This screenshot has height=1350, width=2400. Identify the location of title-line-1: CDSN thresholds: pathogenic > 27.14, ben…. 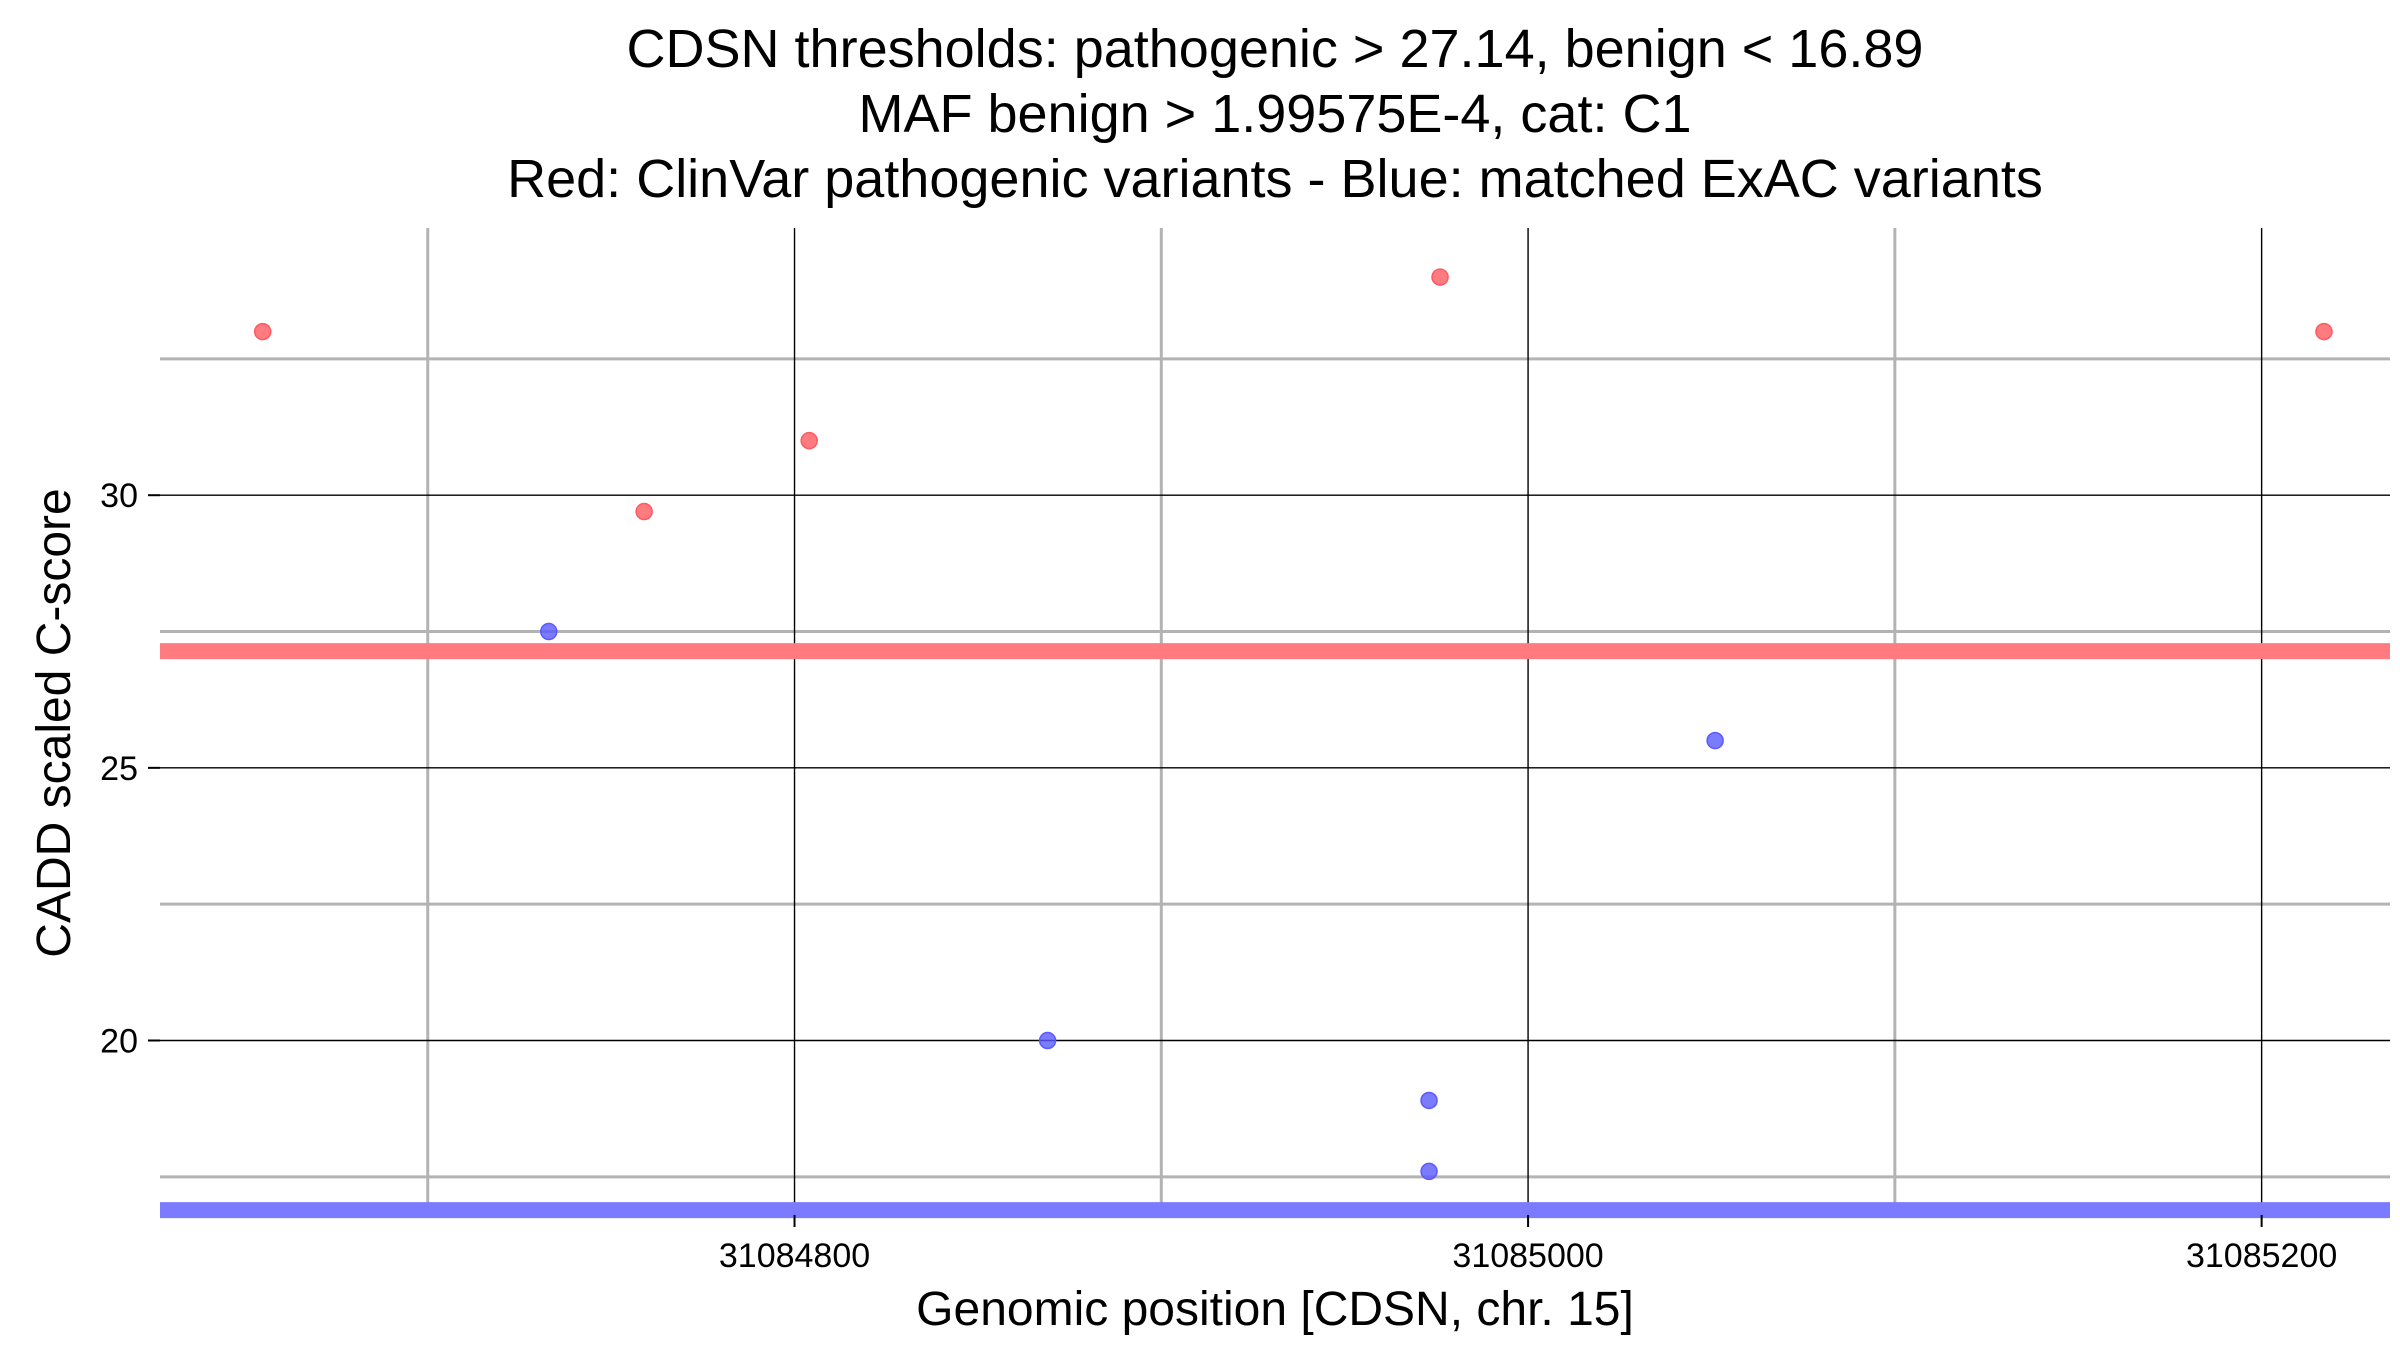
(1275, 49).